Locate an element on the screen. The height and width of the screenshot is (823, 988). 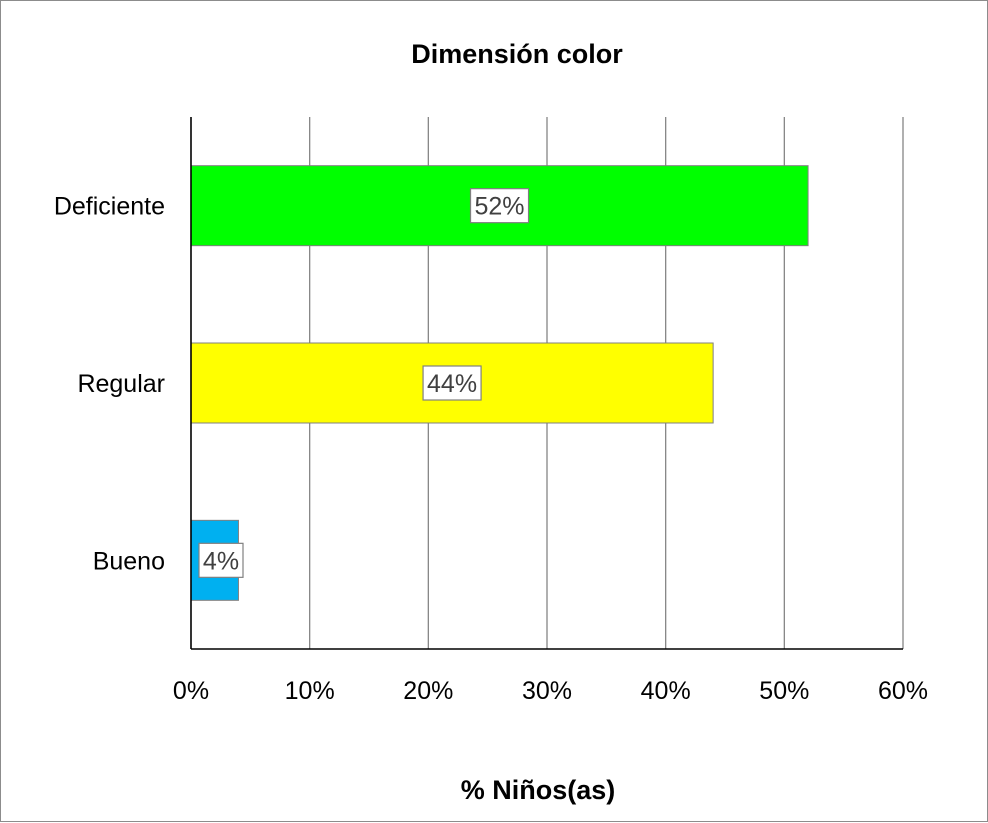
x-tick-label: 30% is located at coordinates (547, 691).